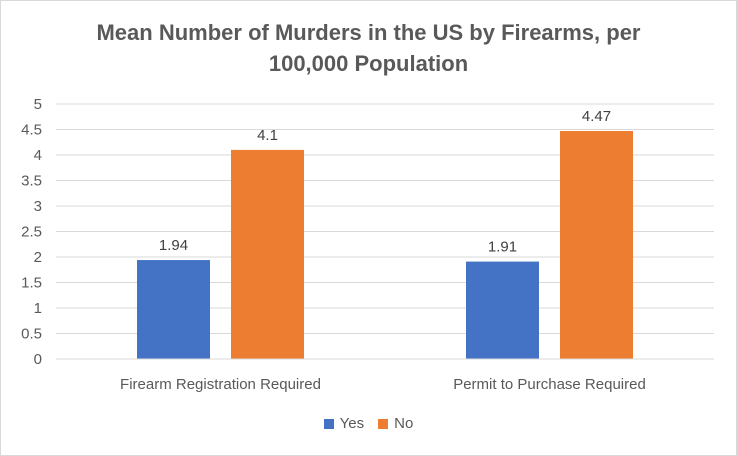 This screenshot has width=737, height=456. I want to click on legend-item-yes: Yes, so click(344, 423).